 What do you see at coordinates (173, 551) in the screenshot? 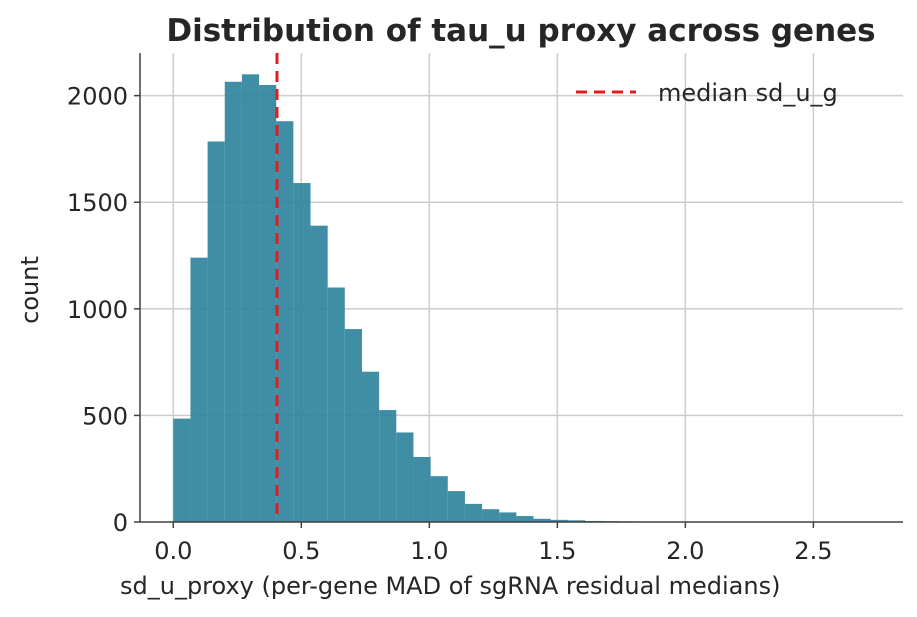
I see `x-tick-label-0: 0.0` at bounding box center [173, 551].